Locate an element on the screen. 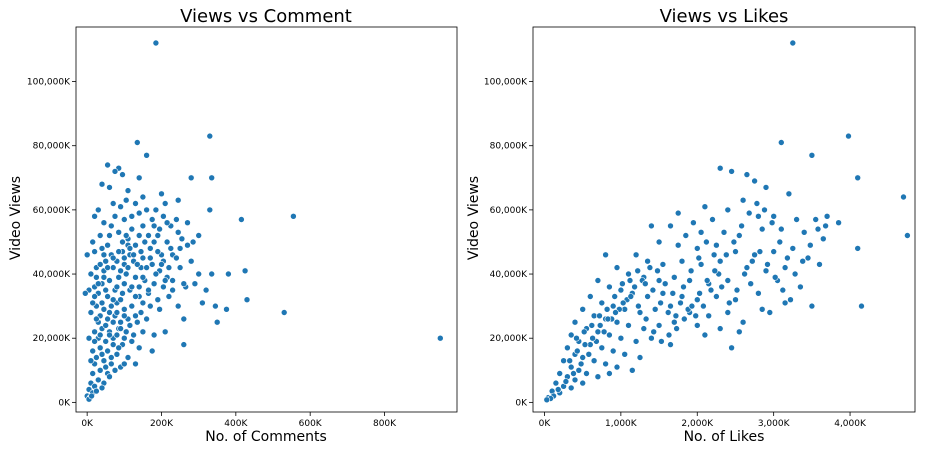  x-tick-label: 1,000K is located at coordinates (621, 424).